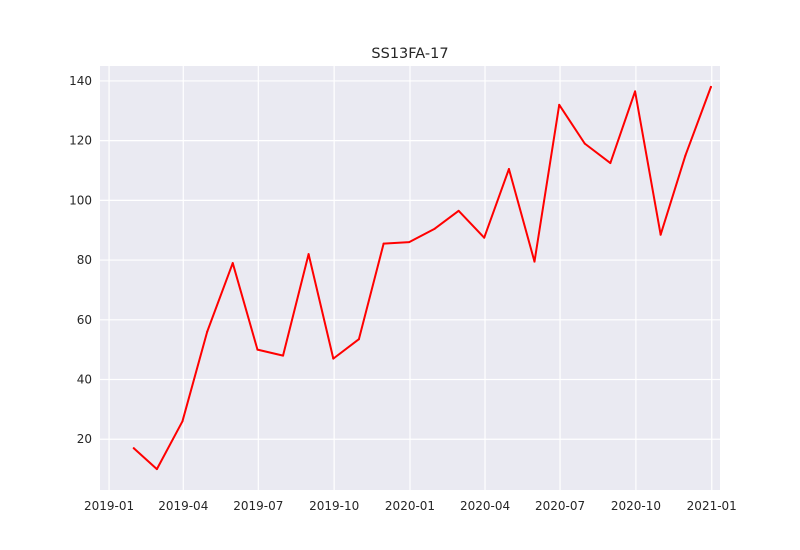  What do you see at coordinates (80, 141) in the screenshot?
I see `y-tick-label: 120` at bounding box center [80, 141].